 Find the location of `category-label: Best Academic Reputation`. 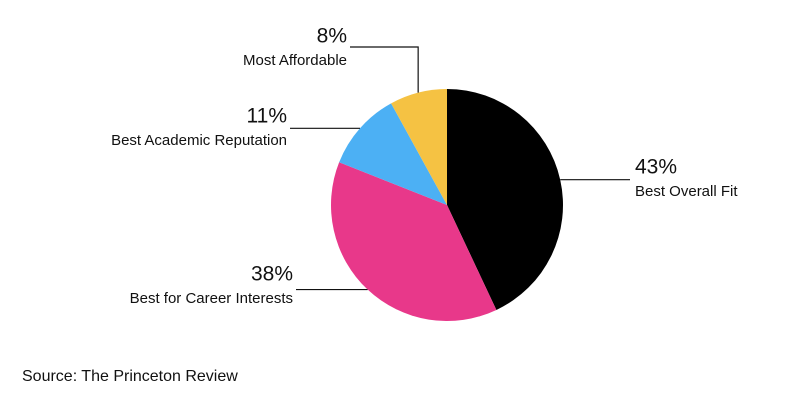

category-label: Best Academic Reputation is located at coordinates (199, 140).